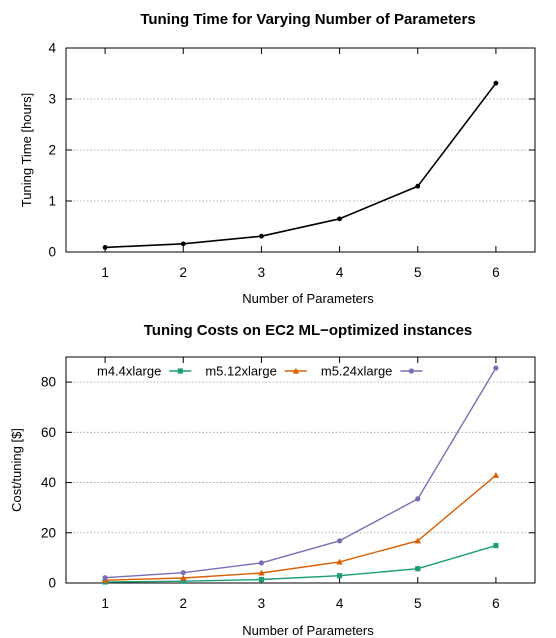  What do you see at coordinates (48, 382) in the screenshot?
I see `y-tick-label: 80` at bounding box center [48, 382].